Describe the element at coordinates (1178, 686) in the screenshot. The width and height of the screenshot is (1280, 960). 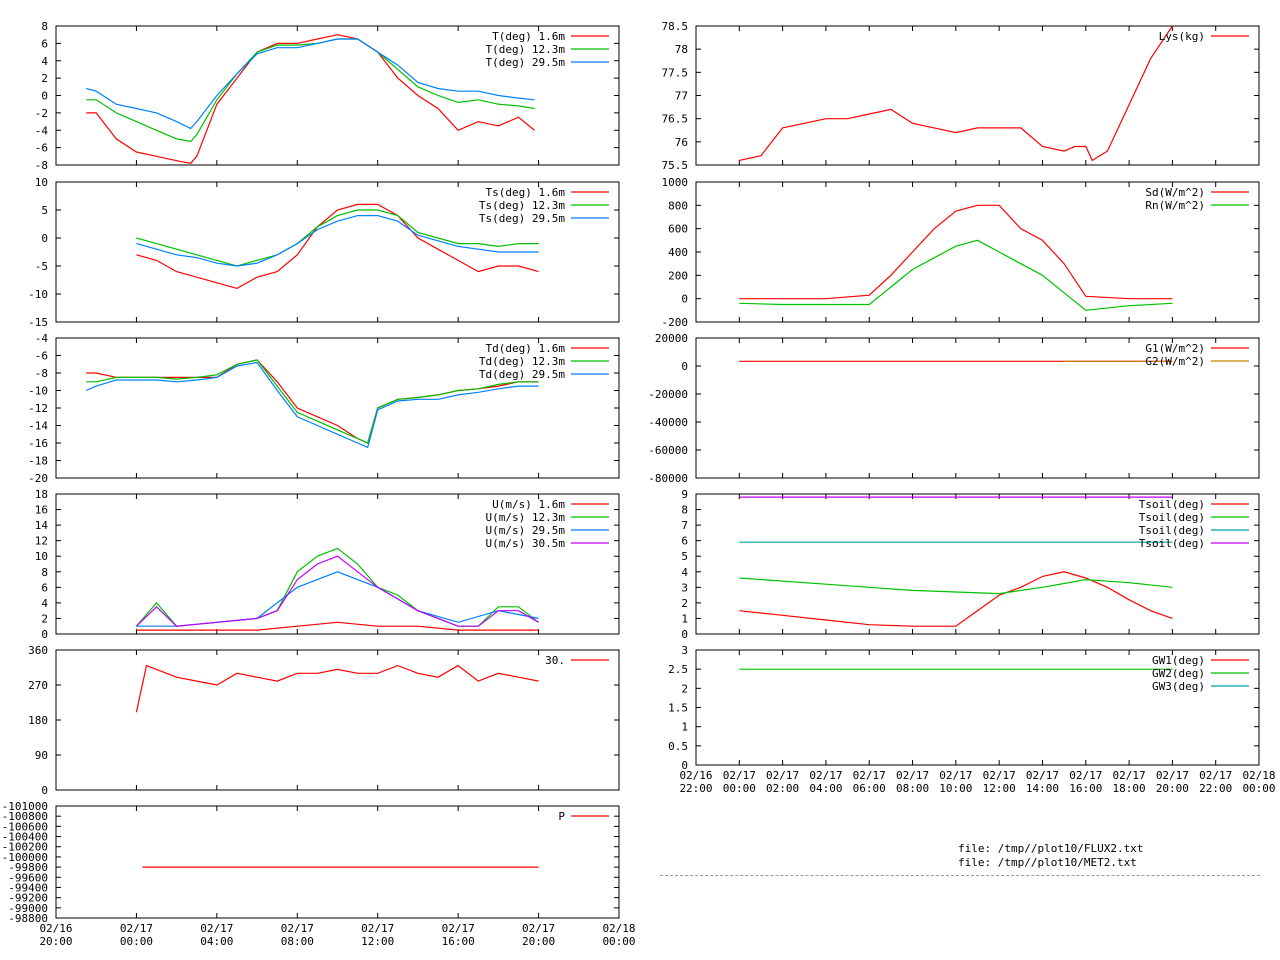
I see `legend-label: GW3(deg)` at that location.